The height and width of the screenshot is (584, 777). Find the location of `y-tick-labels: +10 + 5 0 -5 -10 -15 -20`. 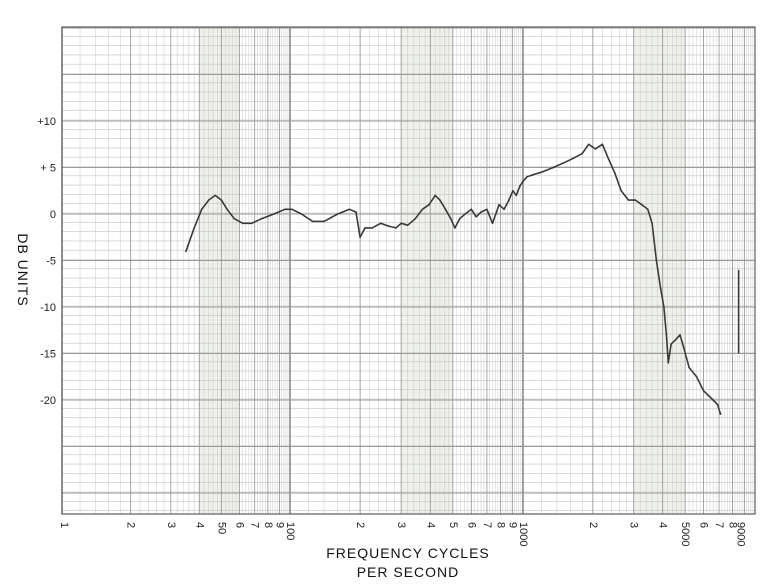

y-tick-labels: +10 + 5 0 -5 -10 -15 -20 is located at coordinates (46, 261).